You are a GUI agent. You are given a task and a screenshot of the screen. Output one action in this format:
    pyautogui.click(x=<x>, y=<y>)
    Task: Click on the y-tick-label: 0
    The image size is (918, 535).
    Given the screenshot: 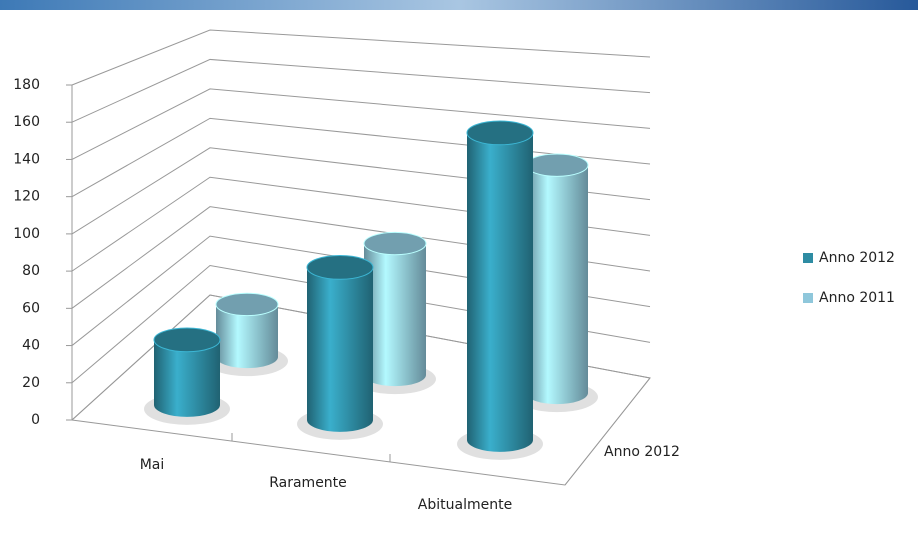 What is the action you would take?
    pyautogui.click(x=35, y=420)
    